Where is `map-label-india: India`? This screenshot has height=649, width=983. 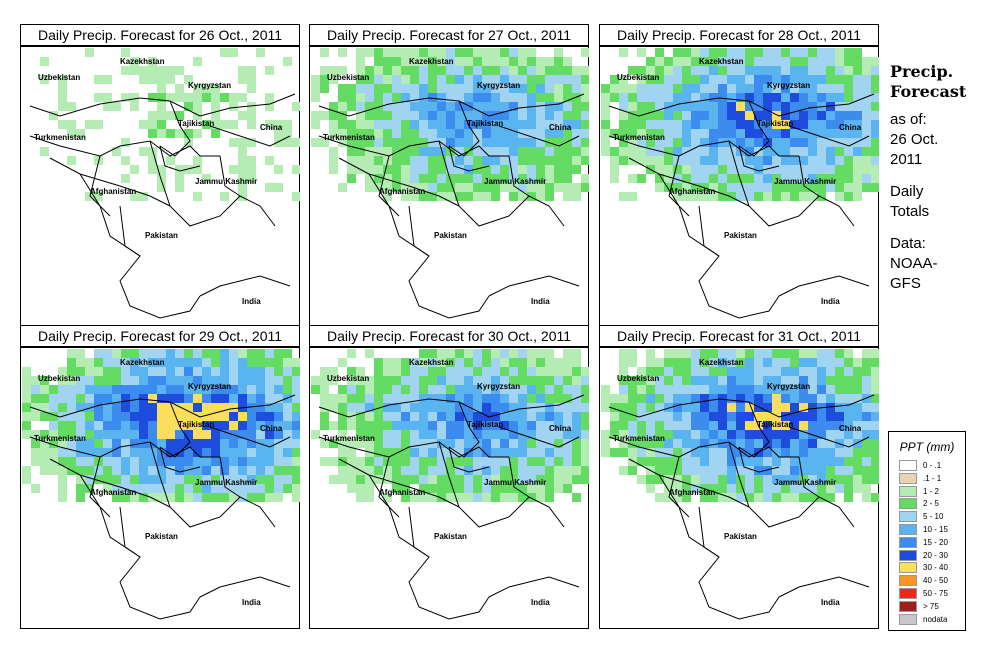
map-label-india: India is located at coordinates (830, 301).